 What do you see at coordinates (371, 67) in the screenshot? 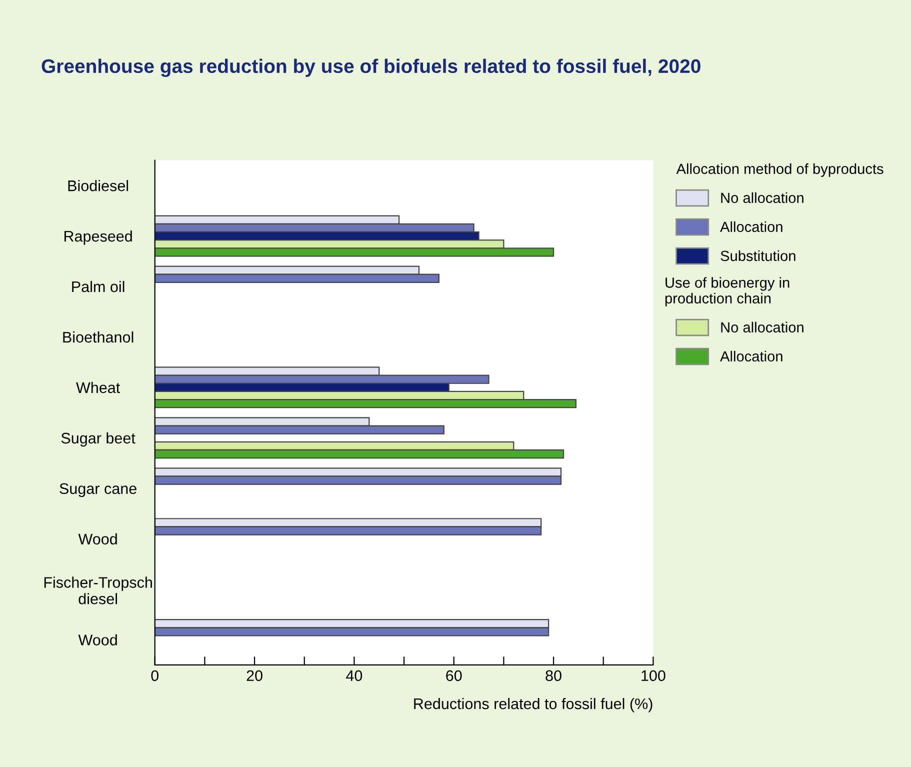
I see `chart-title: Greenhouse gas reduction by use of biofuels related to fossil fuel, 2020` at bounding box center [371, 67].